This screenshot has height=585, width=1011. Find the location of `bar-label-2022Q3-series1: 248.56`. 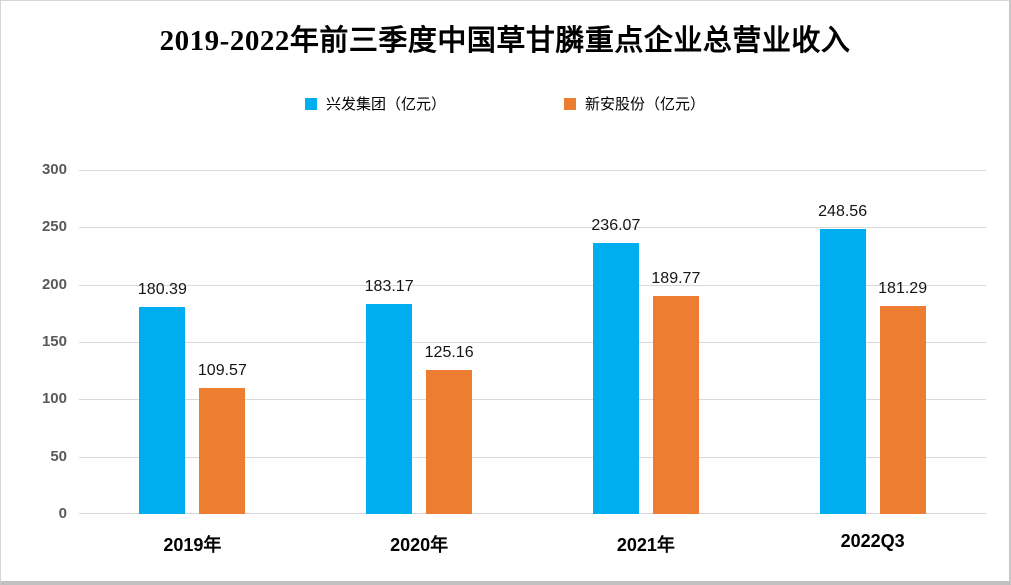

bar-label-2022Q3-series1: 248.56 is located at coordinates (843, 211).